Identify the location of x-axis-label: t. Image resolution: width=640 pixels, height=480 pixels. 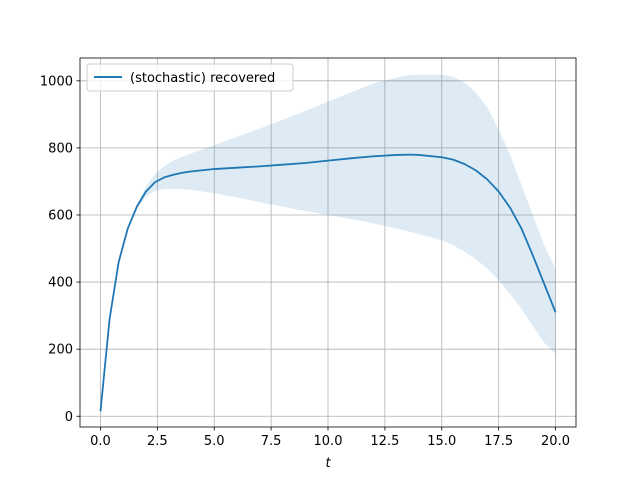
(328, 463).